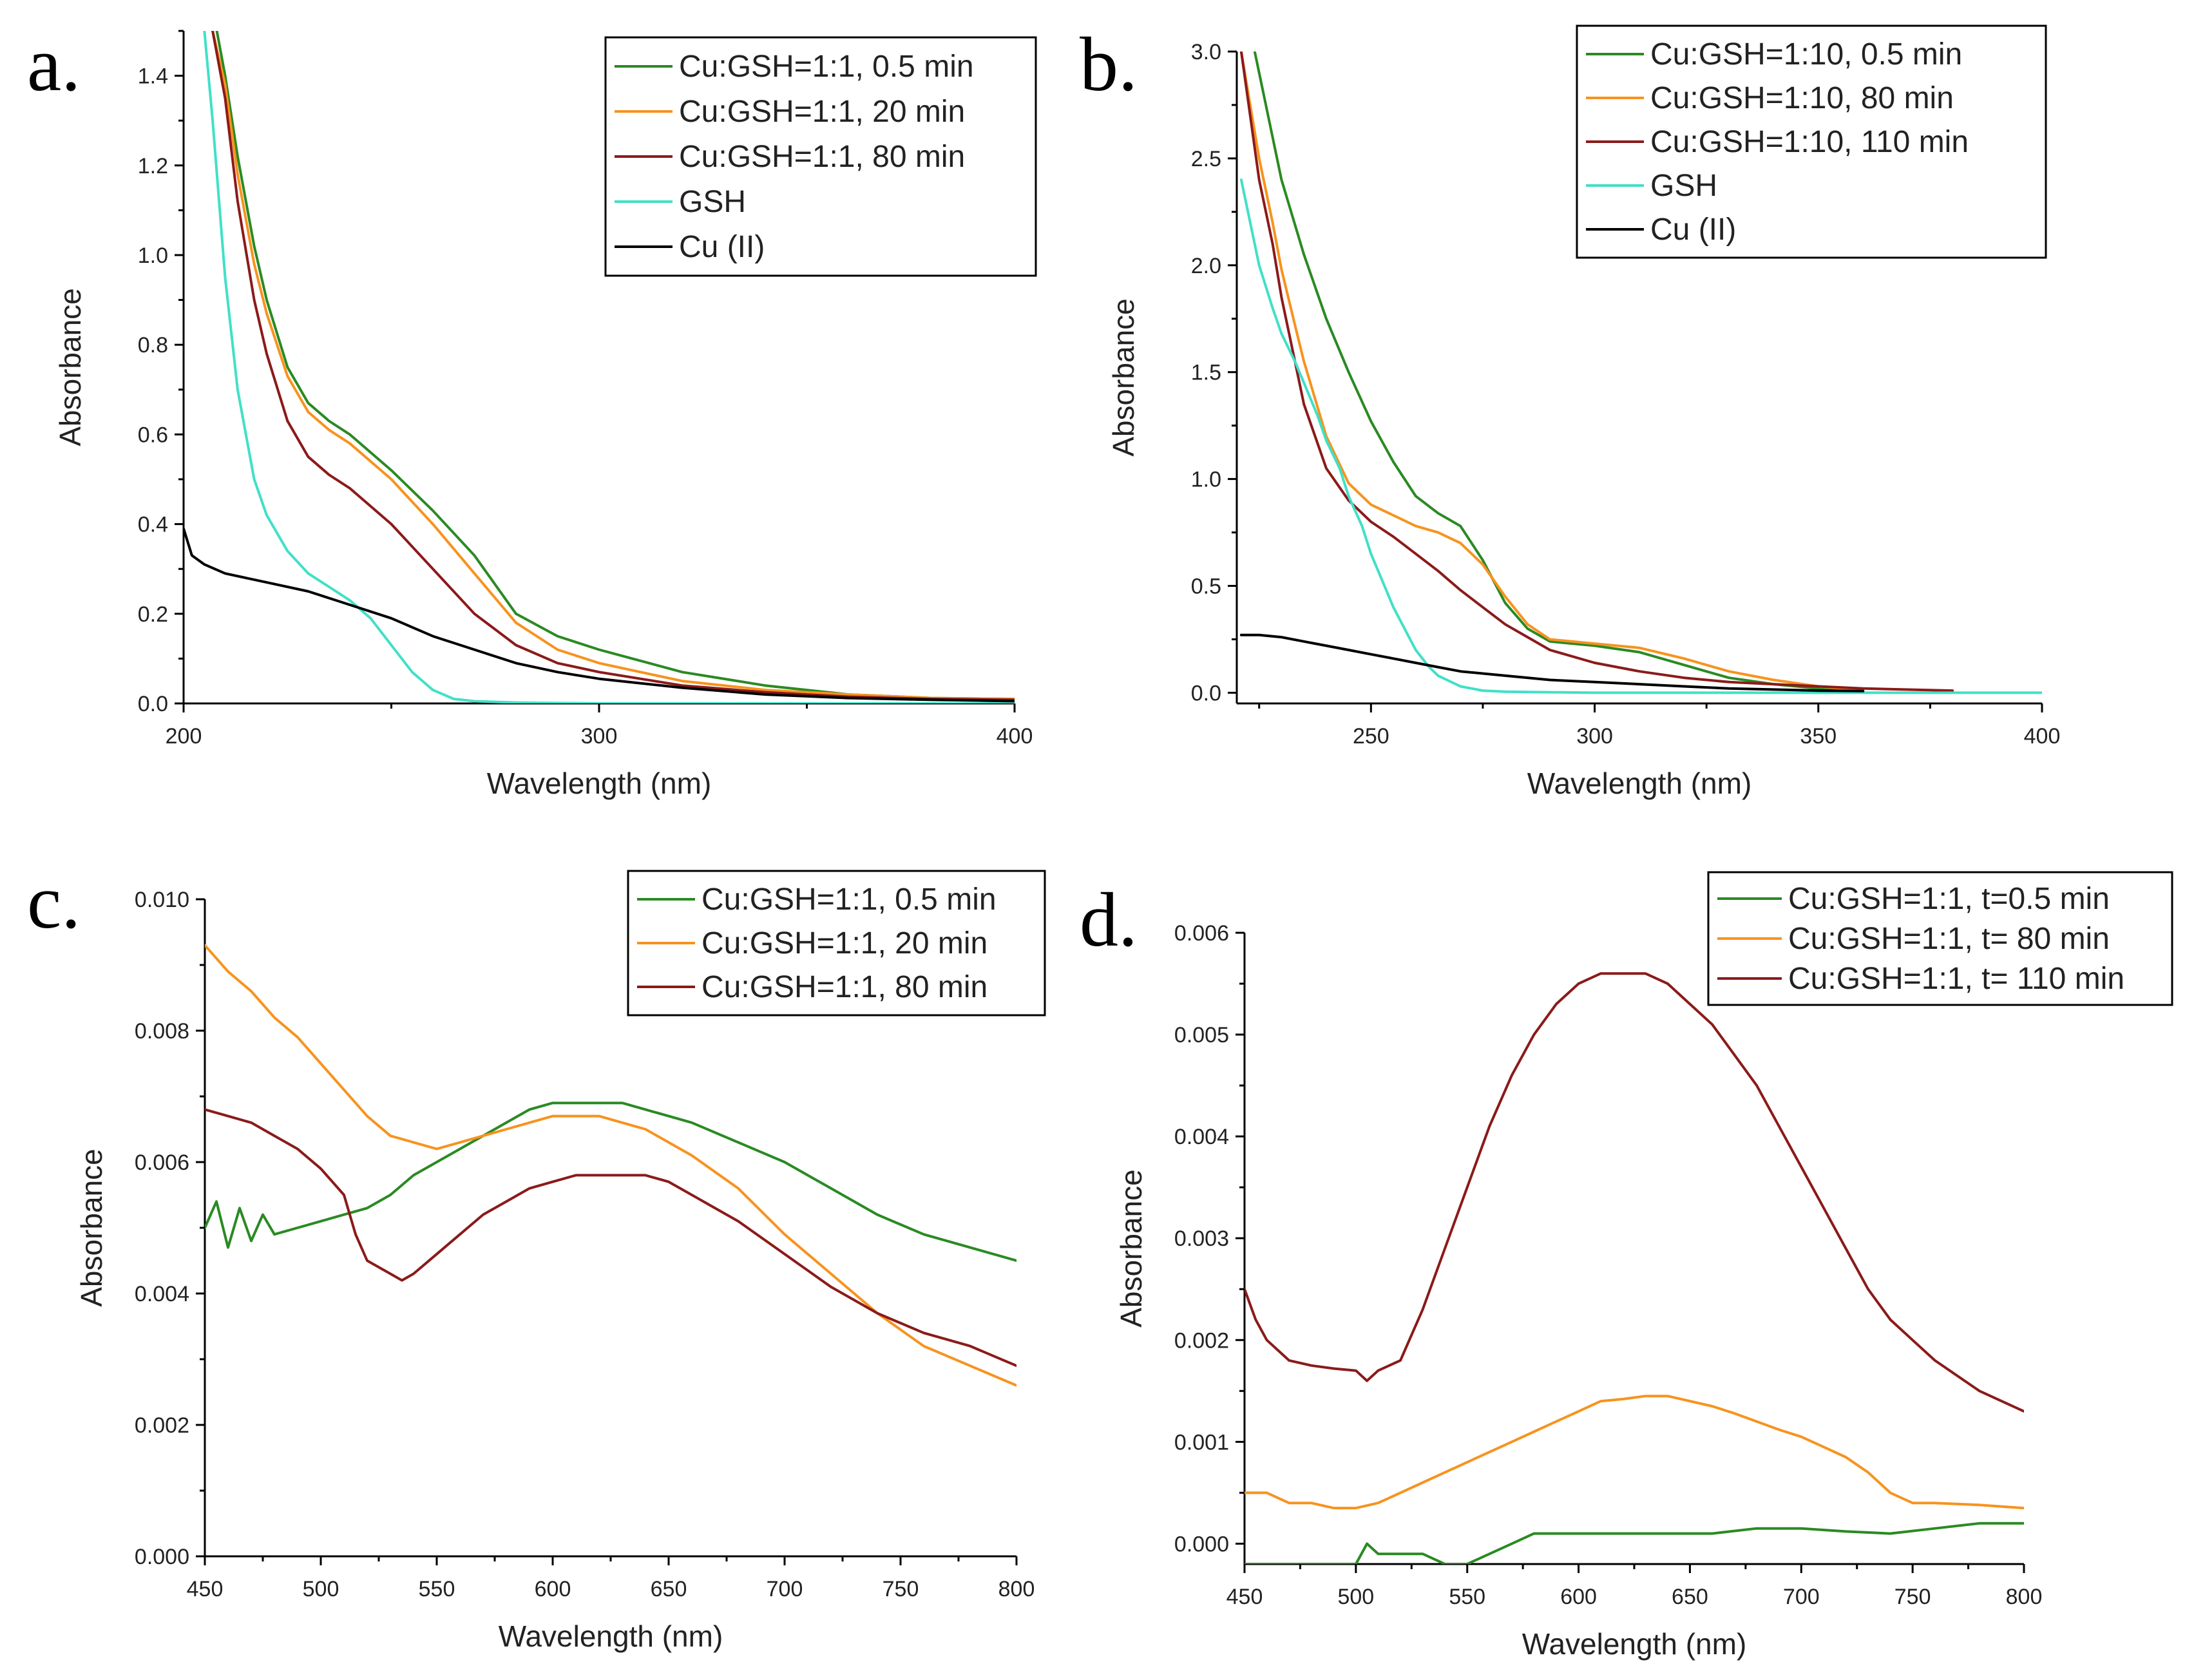 This screenshot has width=2185, height=1680. Describe the element at coordinates (1201, 1239) in the screenshot. I see `y-tick-label: 0.003` at that location.